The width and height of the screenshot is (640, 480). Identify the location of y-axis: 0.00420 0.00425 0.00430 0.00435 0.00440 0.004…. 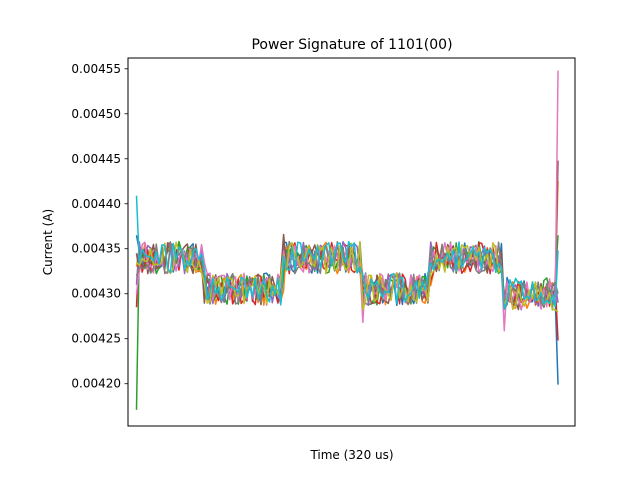
(99, 226).